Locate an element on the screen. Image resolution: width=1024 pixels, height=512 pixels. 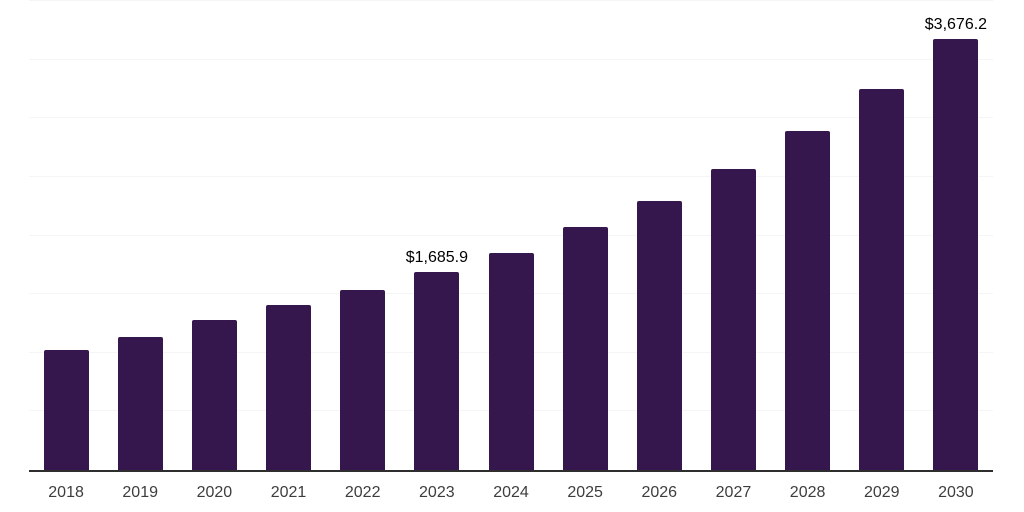
x-axis-label-2029: 2029 is located at coordinates (881, 492).